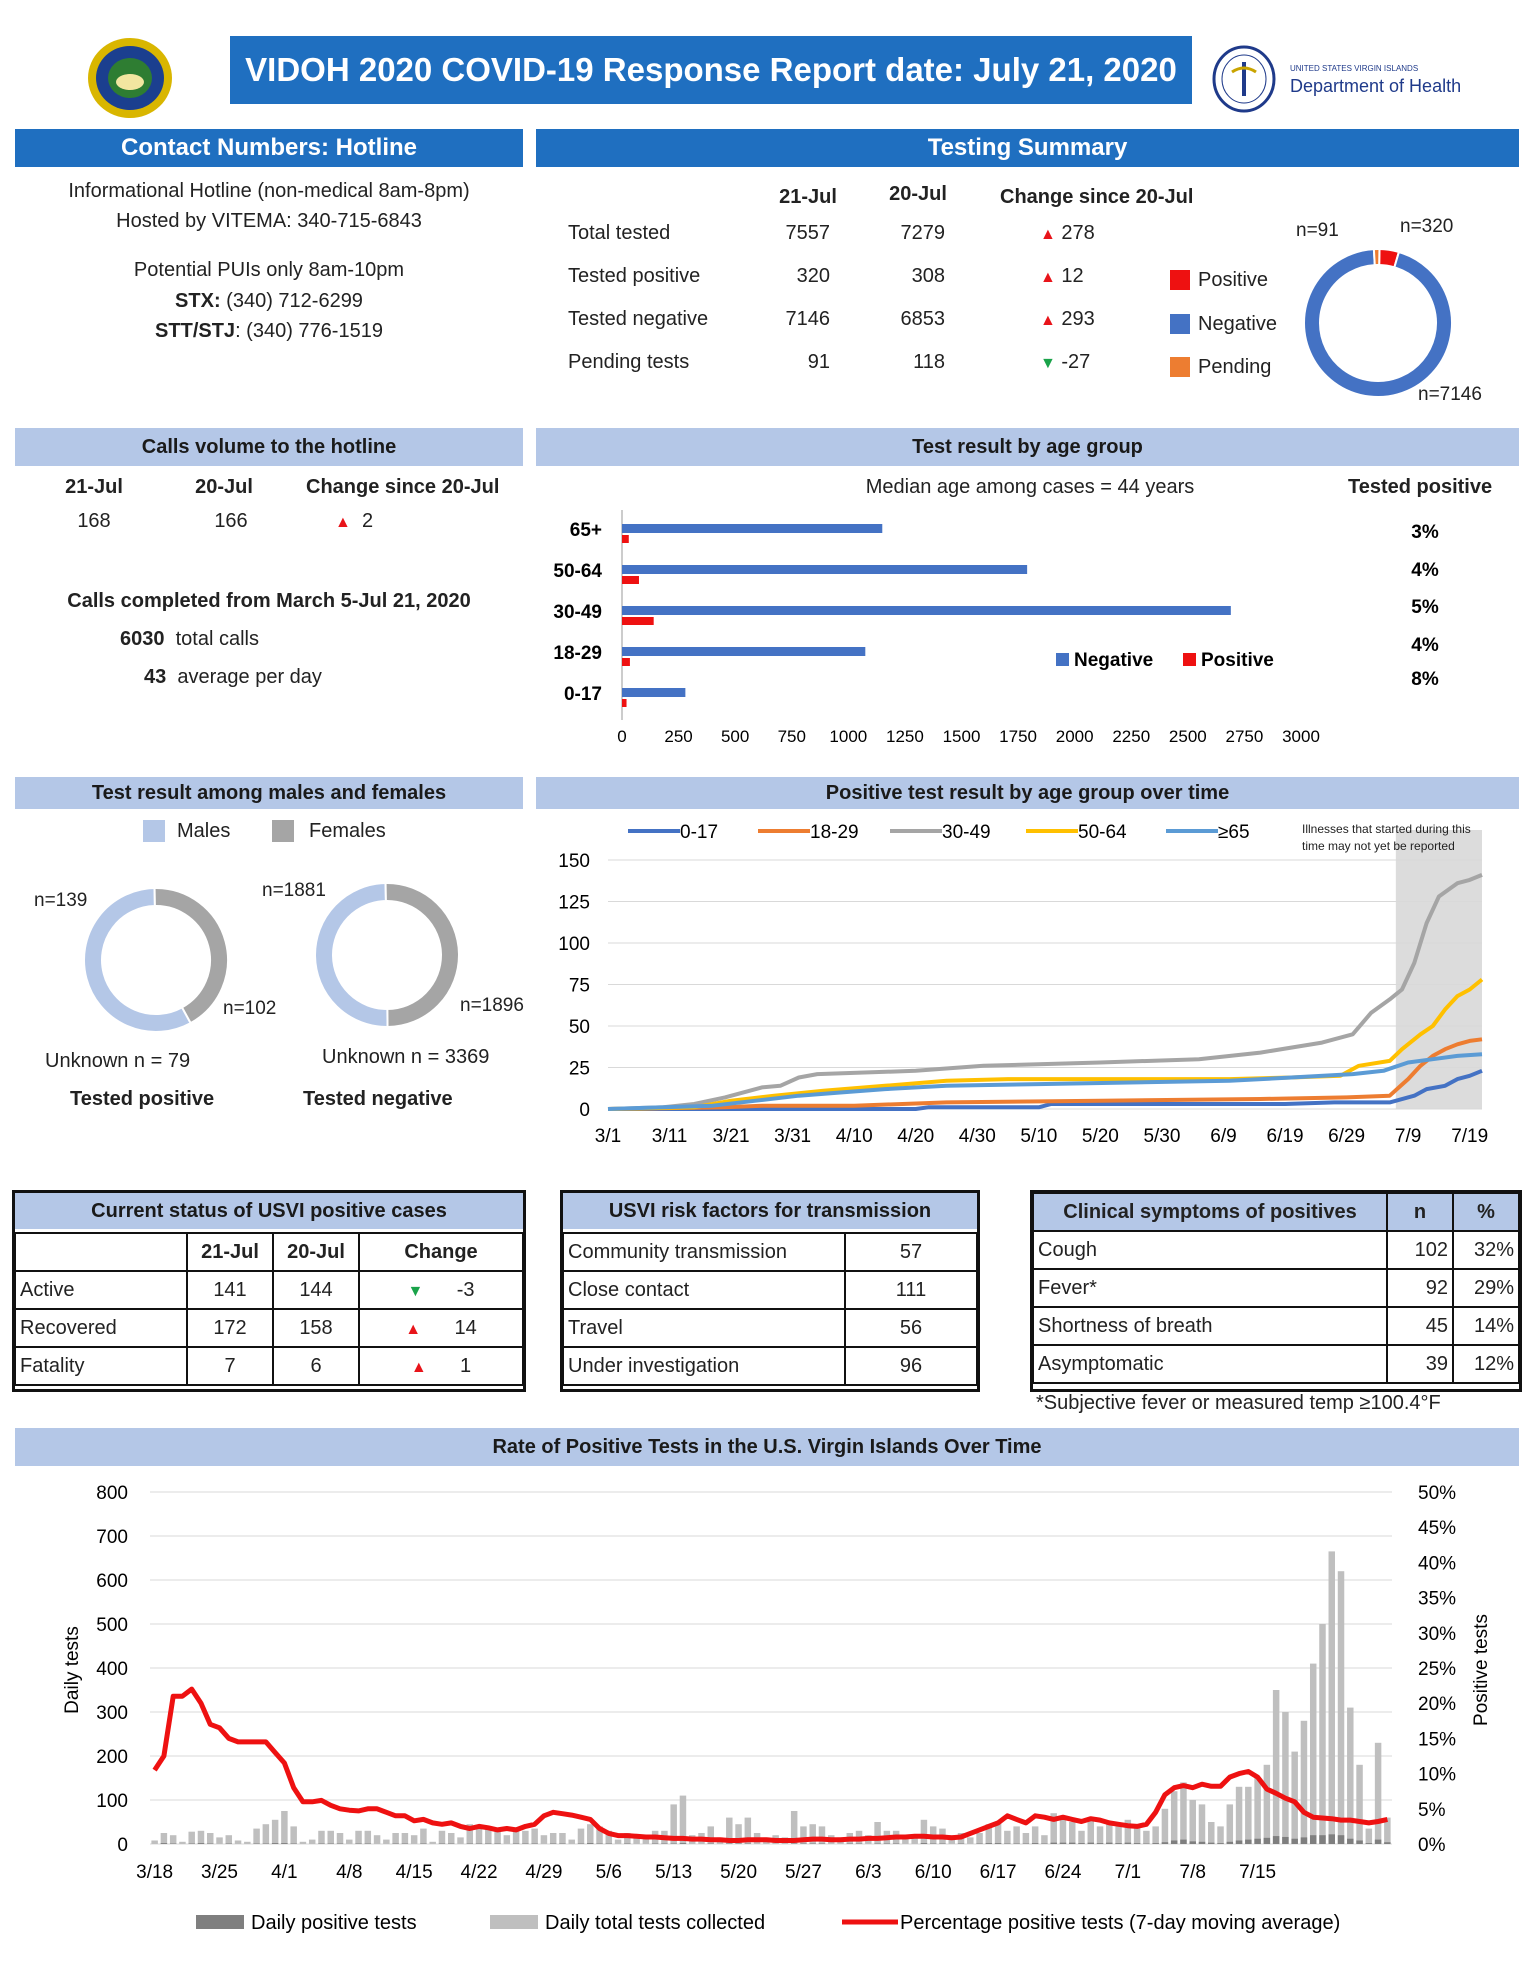  I want to click on y2-tick-label: 10%, so click(1437, 1775).